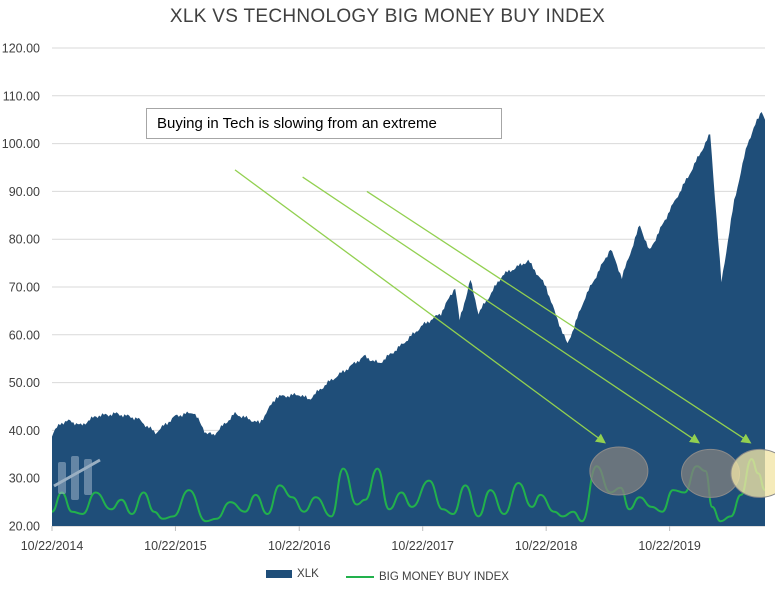 The height and width of the screenshot is (591, 775). I want to click on highlight-circles, so click(682, 472).